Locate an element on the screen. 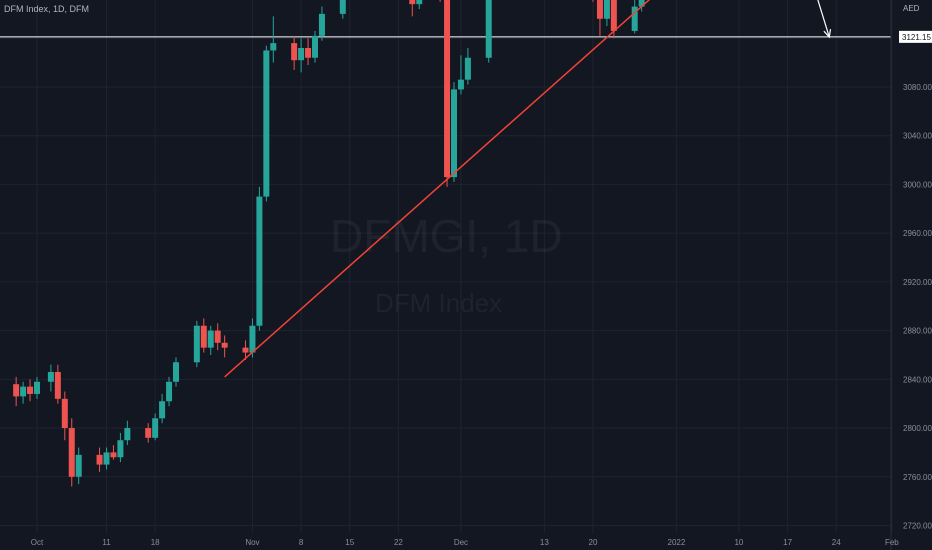  time-tick-label: Dec is located at coordinates (461, 542).